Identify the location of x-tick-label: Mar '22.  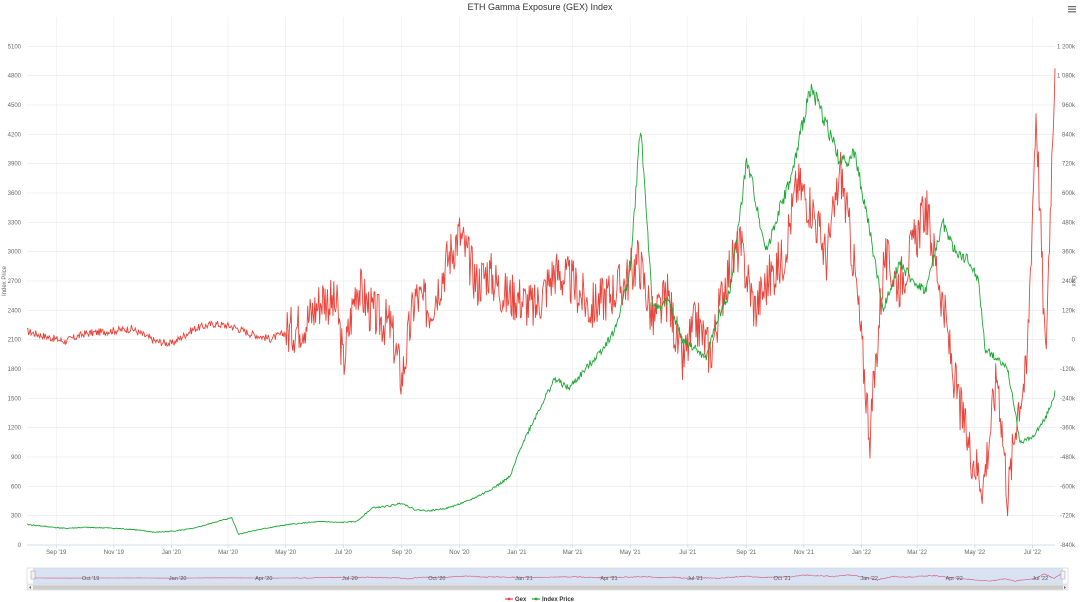
(917, 553).